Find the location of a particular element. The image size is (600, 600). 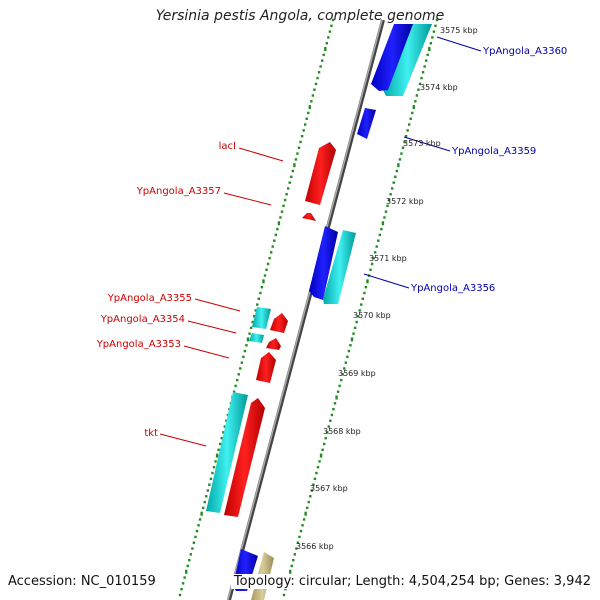

kbp-tick-label: 3570 kbp is located at coordinates (372, 315).